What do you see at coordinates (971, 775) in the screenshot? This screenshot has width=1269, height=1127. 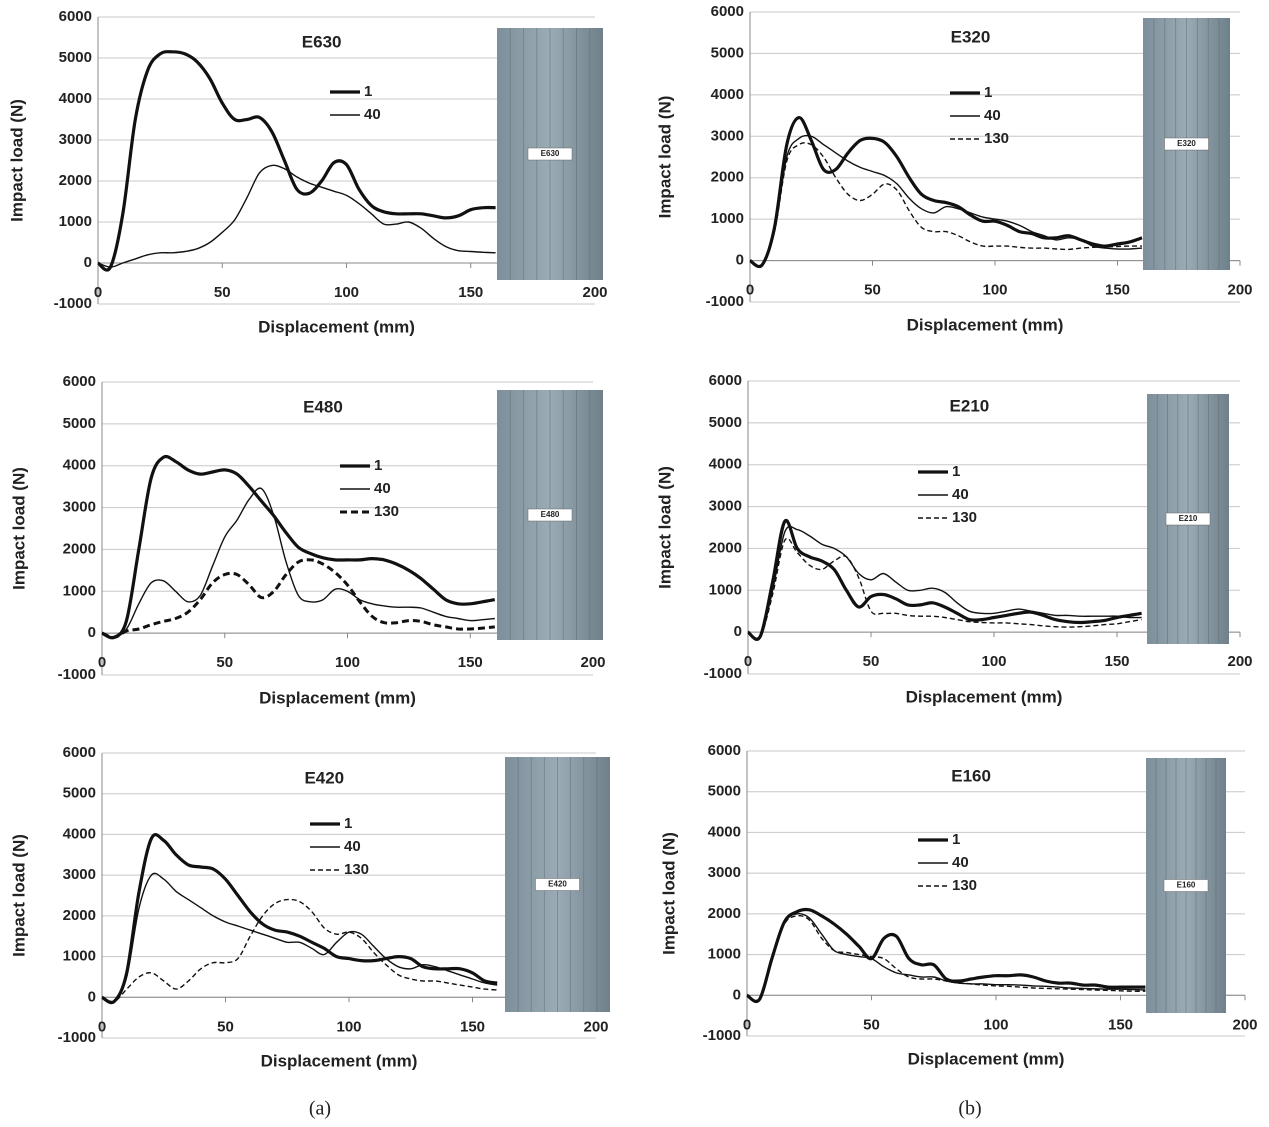 I see `chart-title: E160` at bounding box center [971, 775].